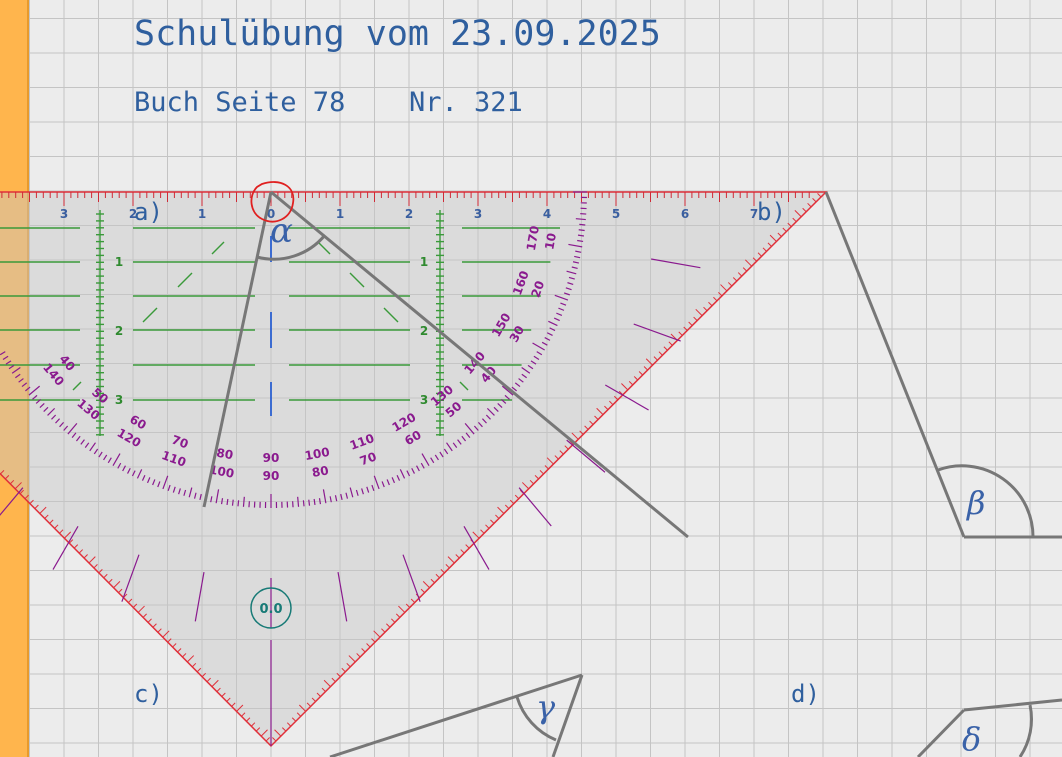  What do you see at coordinates (976, 503) in the screenshot?
I see `beta-symbol: β` at bounding box center [976, 503].